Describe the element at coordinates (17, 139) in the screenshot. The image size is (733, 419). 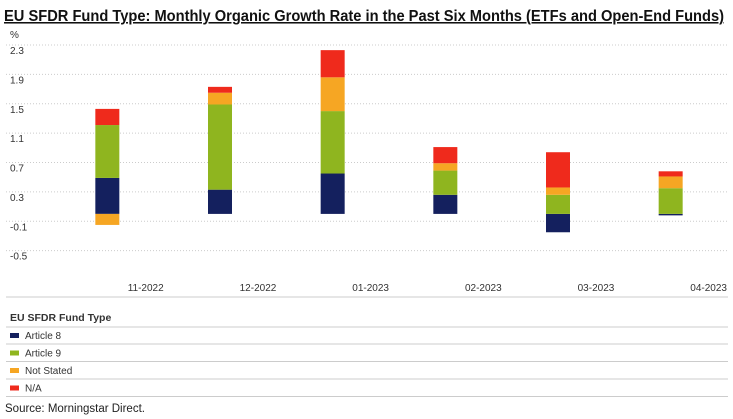
I see `y-tick-label: 1.1` at that location.